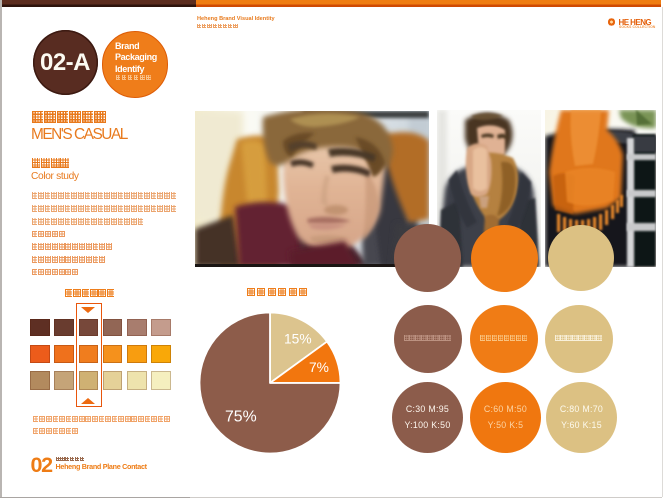 Image resolution: width=666 pixels, height=500 pixels. I want to click on svg-text: 75%, so click(241, 417).